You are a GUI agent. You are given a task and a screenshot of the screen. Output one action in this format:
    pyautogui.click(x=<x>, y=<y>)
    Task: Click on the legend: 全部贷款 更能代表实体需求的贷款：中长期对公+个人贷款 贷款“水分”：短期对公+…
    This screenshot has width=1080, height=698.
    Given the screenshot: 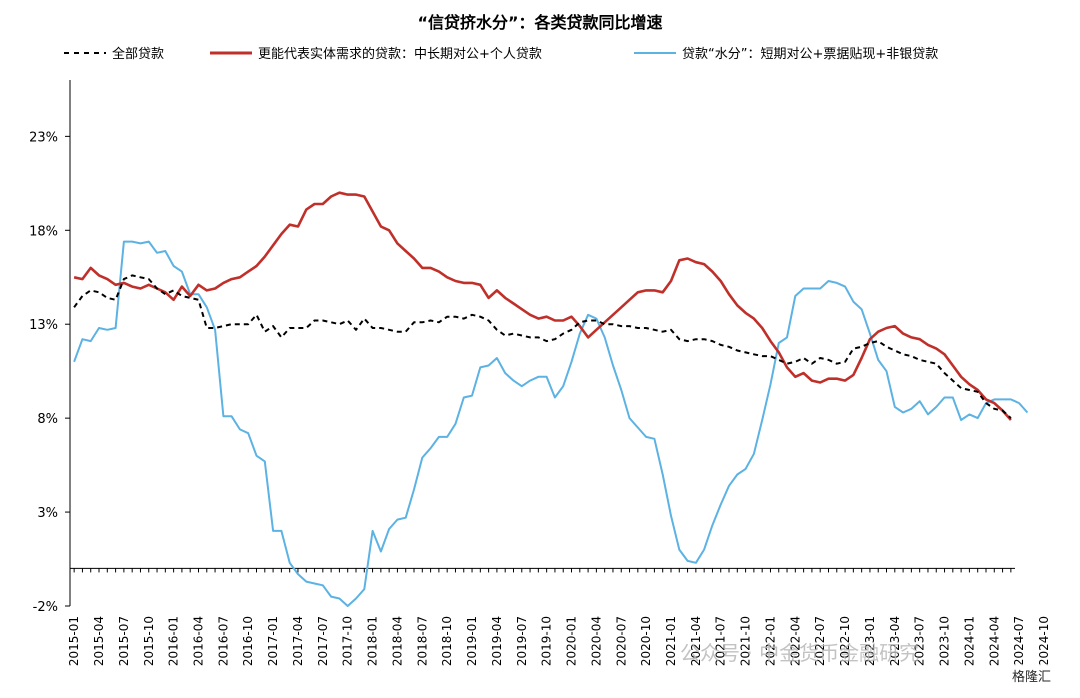 What is the action you would take?
    pyautogui.click(x=501, y=54)
    